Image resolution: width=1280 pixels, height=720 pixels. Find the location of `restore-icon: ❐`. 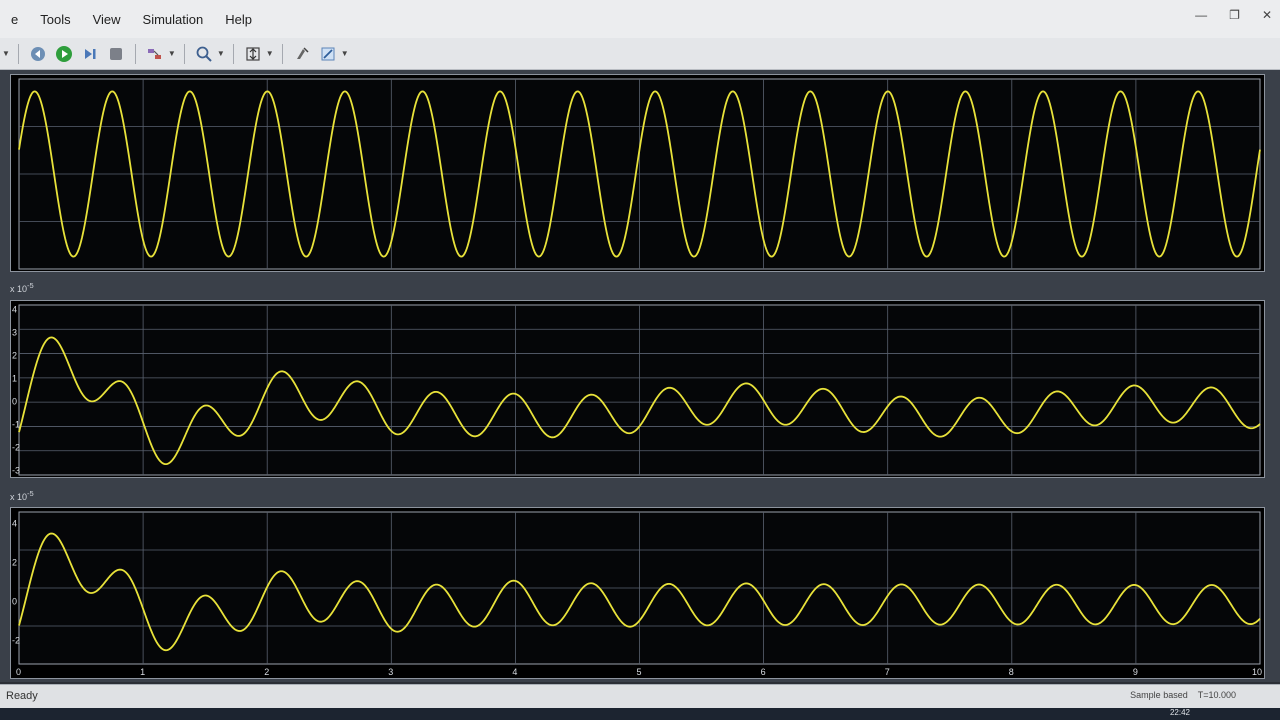

restore-icon: ❐ is located at coordinates (1234, 15).